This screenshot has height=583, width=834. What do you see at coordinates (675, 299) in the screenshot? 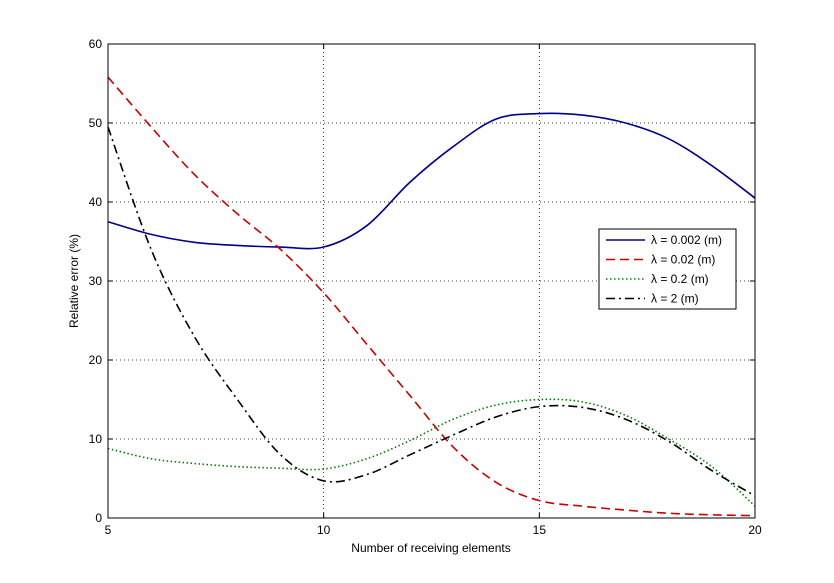
I see `legend-label: λ = 2 (m)` at bounding box center [675, 299].